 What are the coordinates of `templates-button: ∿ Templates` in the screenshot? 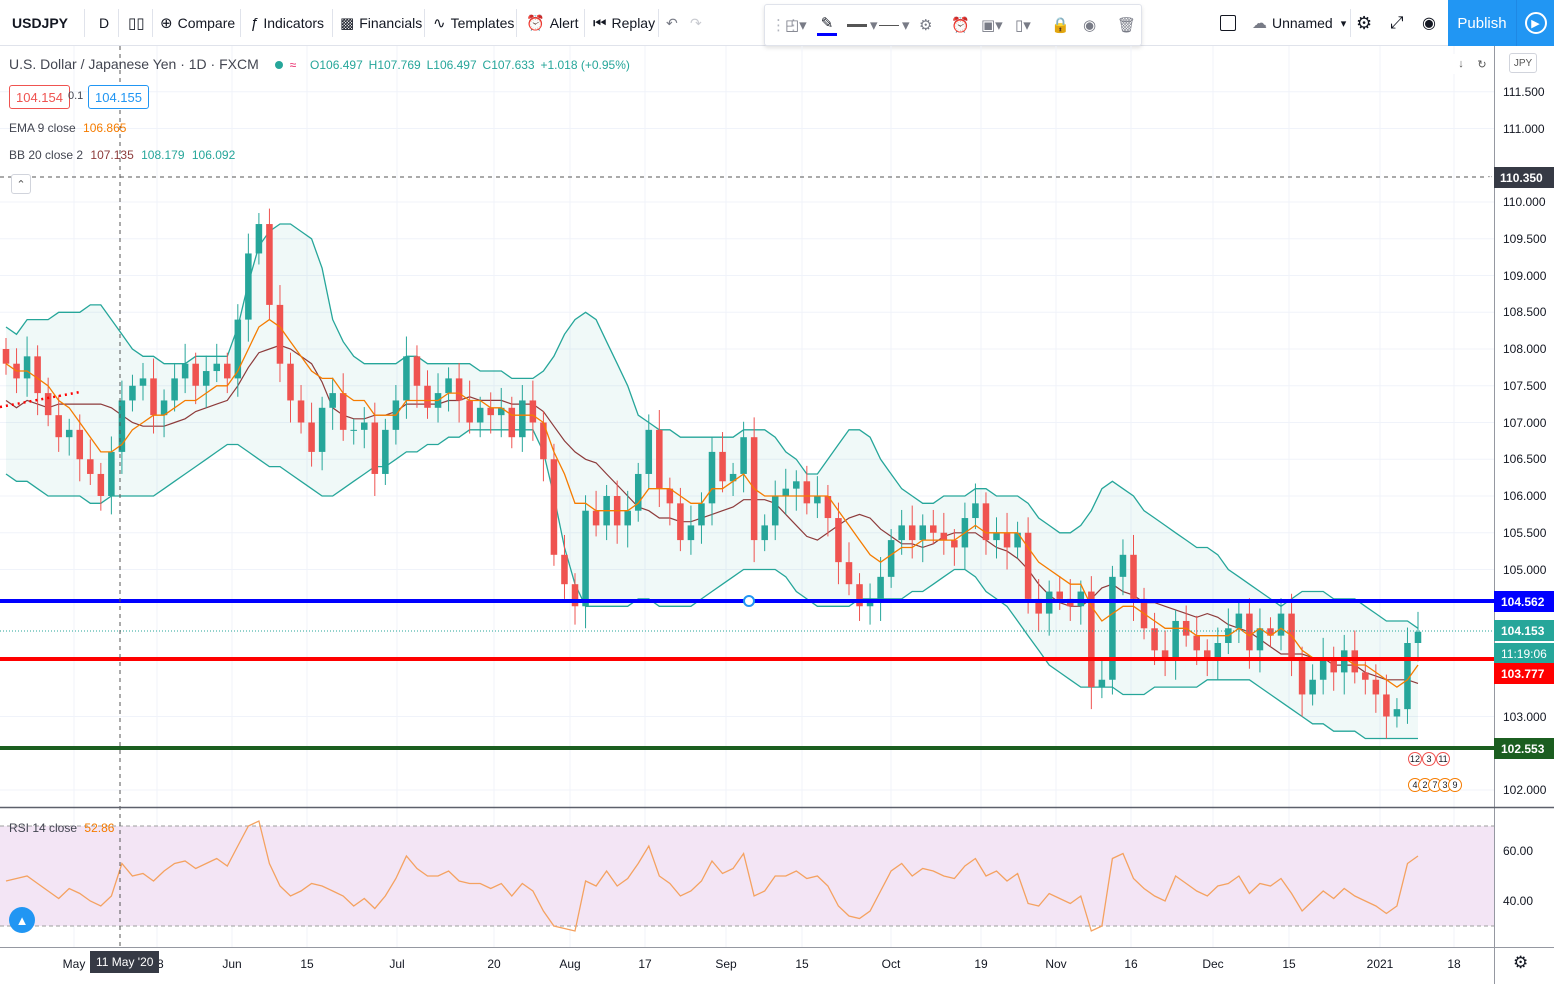 It's located at (473, 23).